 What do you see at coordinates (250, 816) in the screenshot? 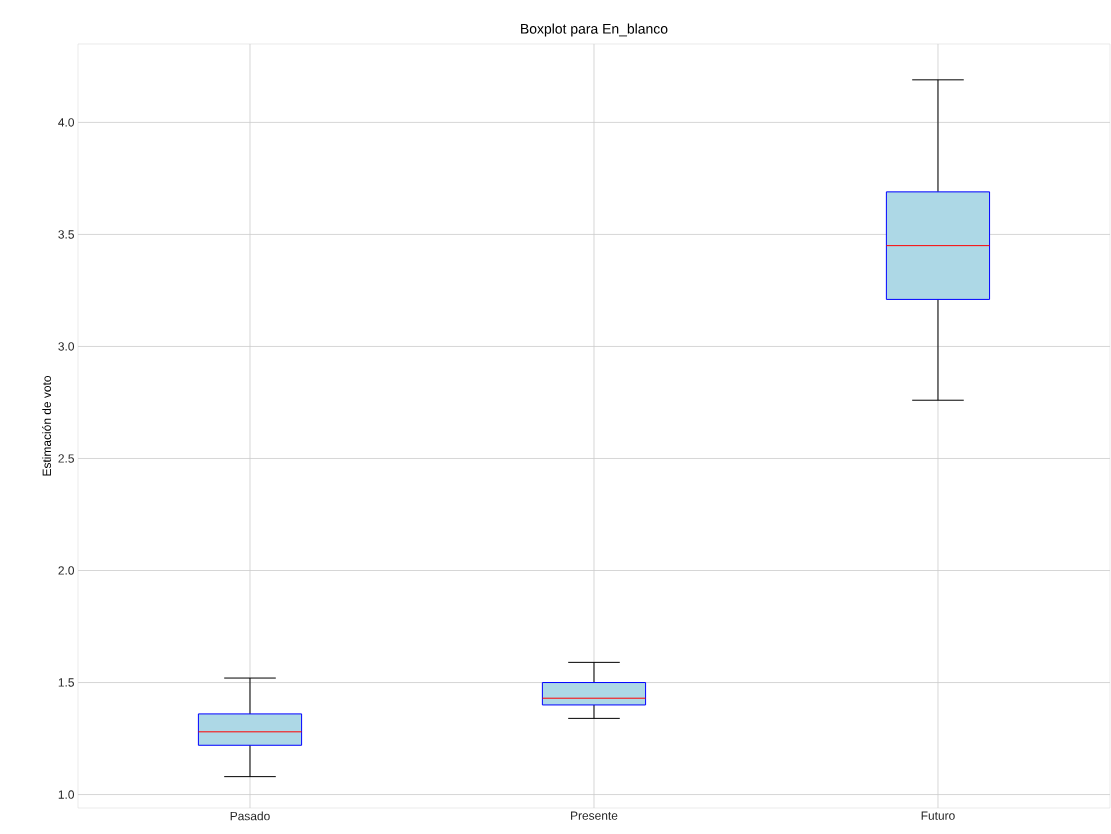
I see `x-tick-label: Pasado` at bounding box center [250, 816].